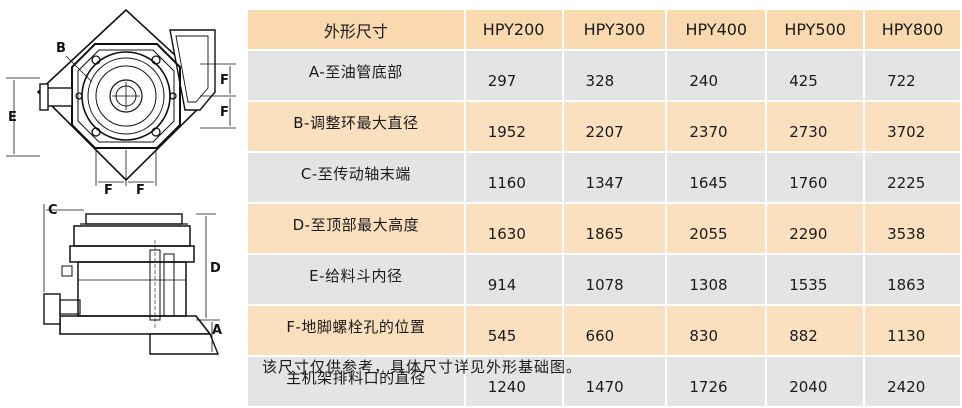 Image resolution: width=962 pixels, height=408 pixels. I want to click on header-model-hpy300: HPY300, so click(615, 30).